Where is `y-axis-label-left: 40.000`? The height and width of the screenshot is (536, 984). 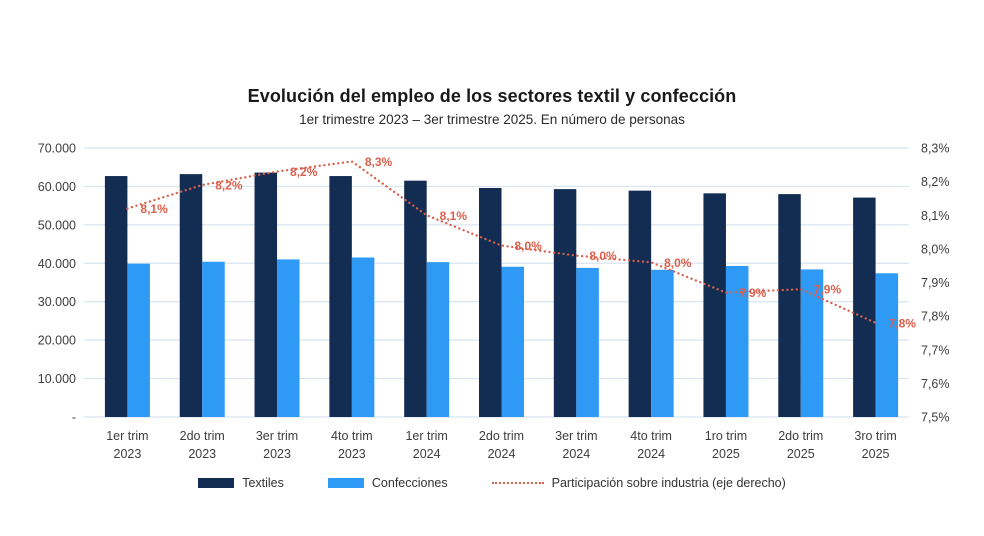 y-axis-label-left: 40.000 is located at coordinates (57, 264).